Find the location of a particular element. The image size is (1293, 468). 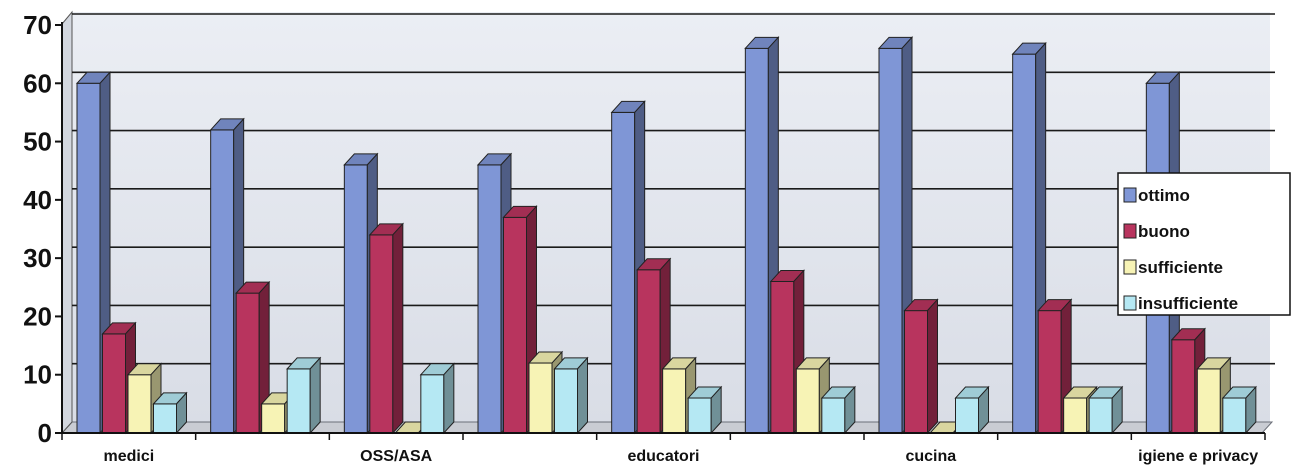

legend-label-sufficiente: sufficiente is located at coordinates (1180, 267).